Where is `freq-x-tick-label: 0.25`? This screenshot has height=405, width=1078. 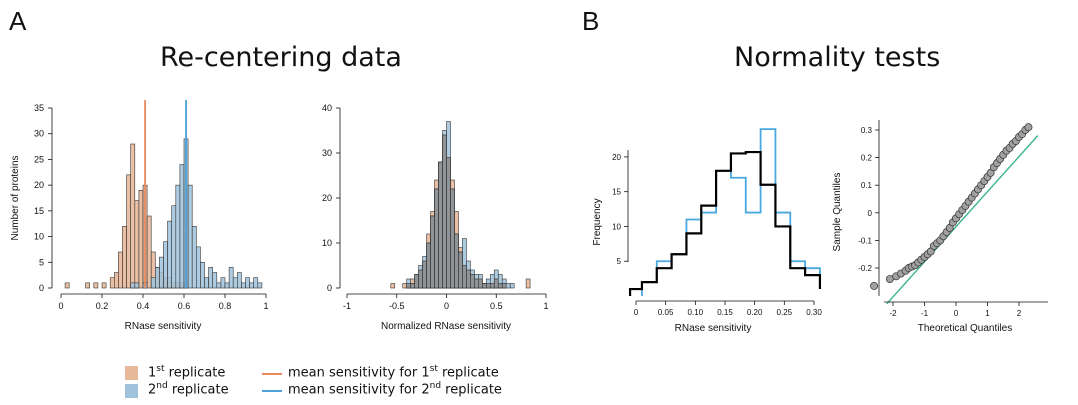 freq-x-tick-label: 0.25 is located at coordinates (785, 312).